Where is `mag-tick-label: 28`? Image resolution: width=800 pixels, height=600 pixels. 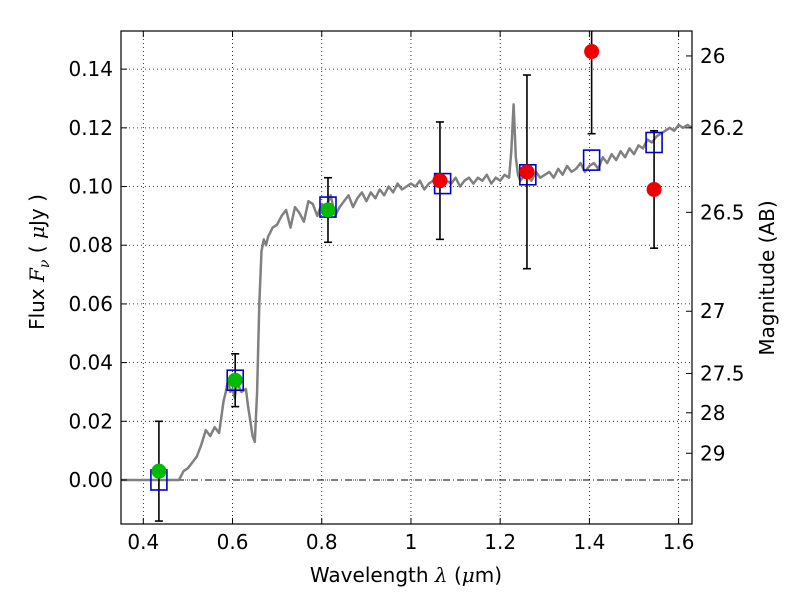
mag-tick-label: 28 is located at coordinates (712, 413).